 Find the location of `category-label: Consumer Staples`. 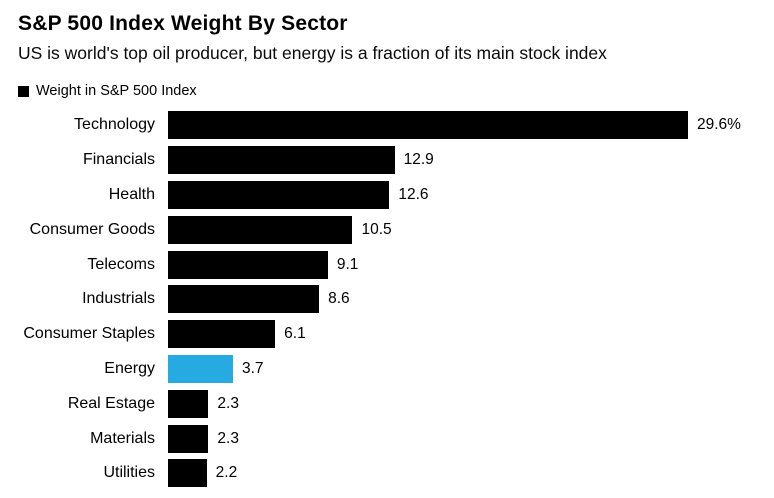

category-label: Consumer Staples is located at coordinates (89, 334).